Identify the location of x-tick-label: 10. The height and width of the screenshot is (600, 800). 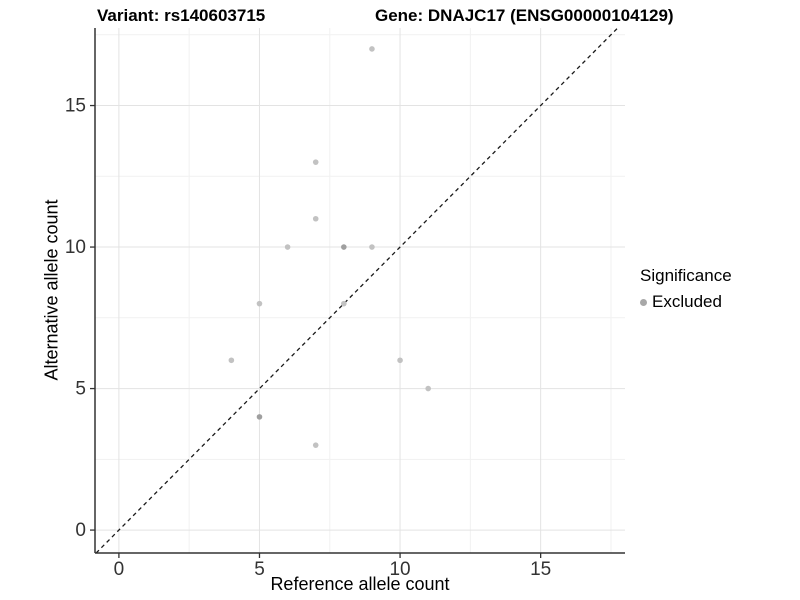
(399, 569).